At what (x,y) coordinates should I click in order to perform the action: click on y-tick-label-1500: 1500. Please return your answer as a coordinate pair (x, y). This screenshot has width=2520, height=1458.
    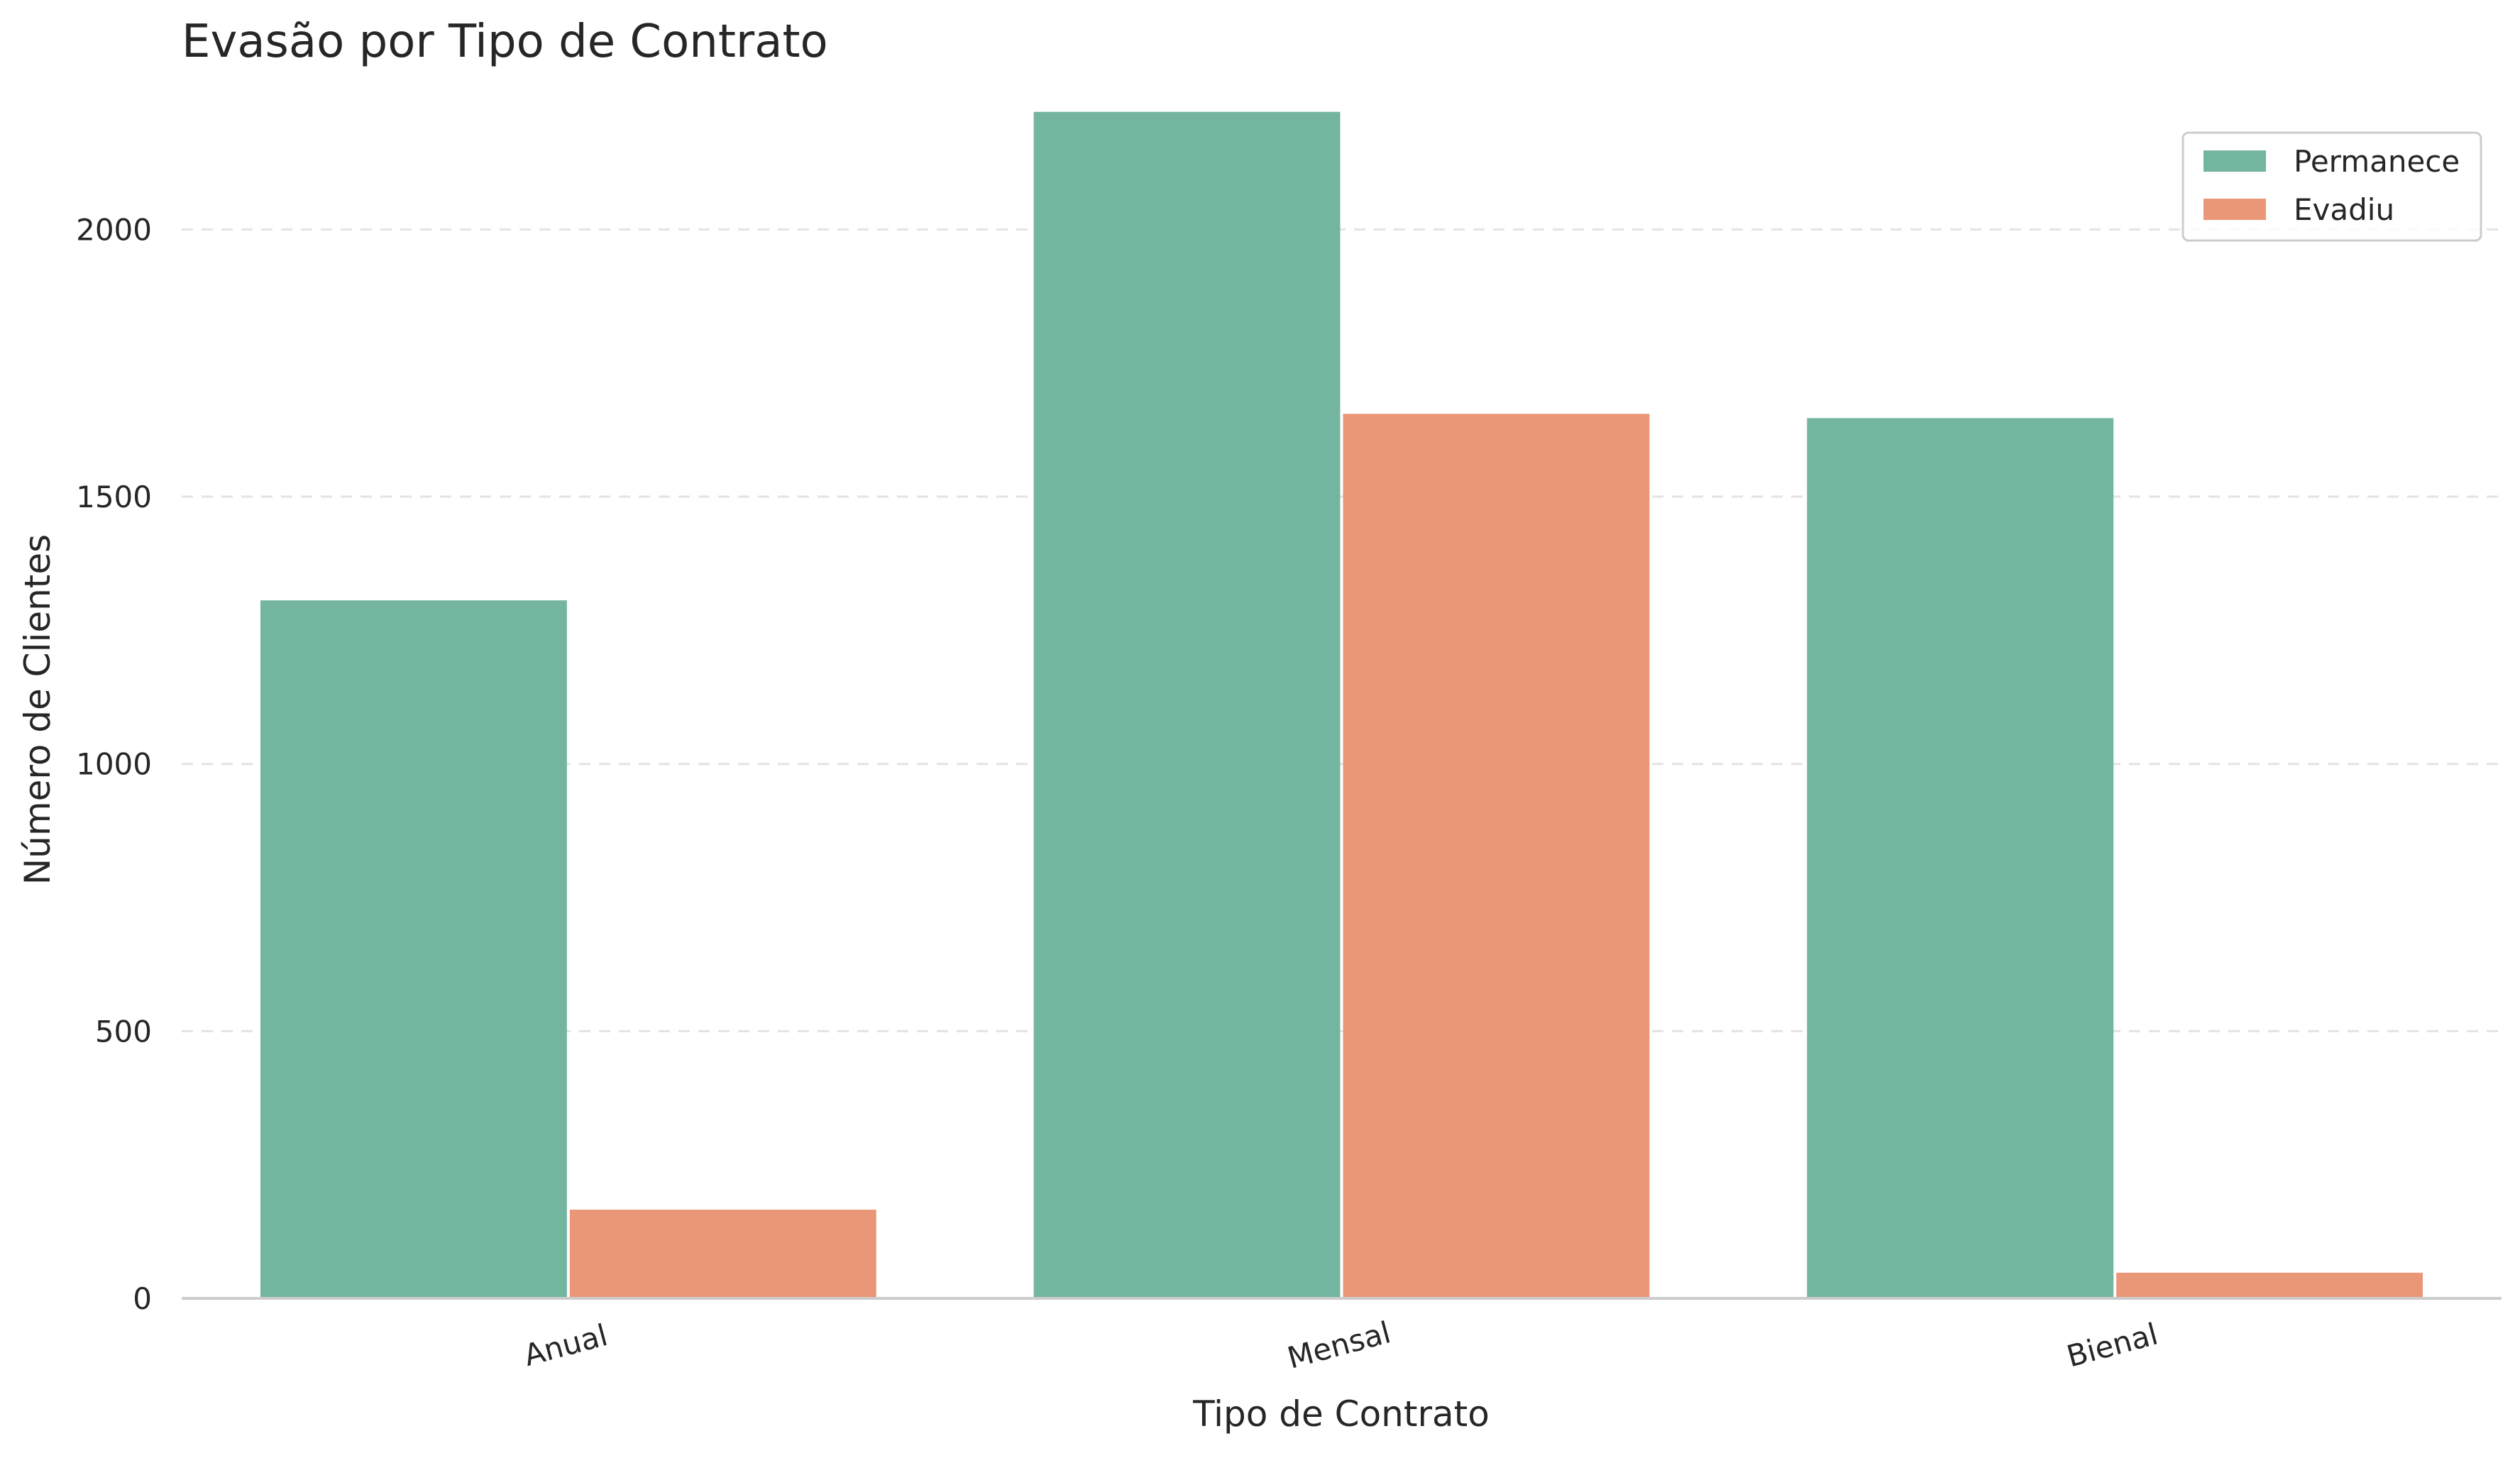
    Looking at the image, I should click on (114, 497).